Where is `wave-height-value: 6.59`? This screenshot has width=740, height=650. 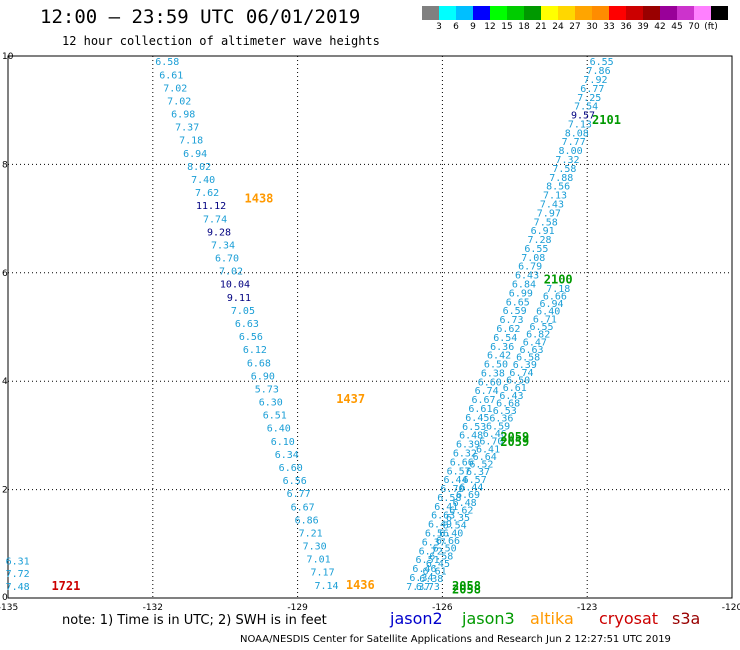
wave-height-value: 6.59 is located at coordinates (515, 311).